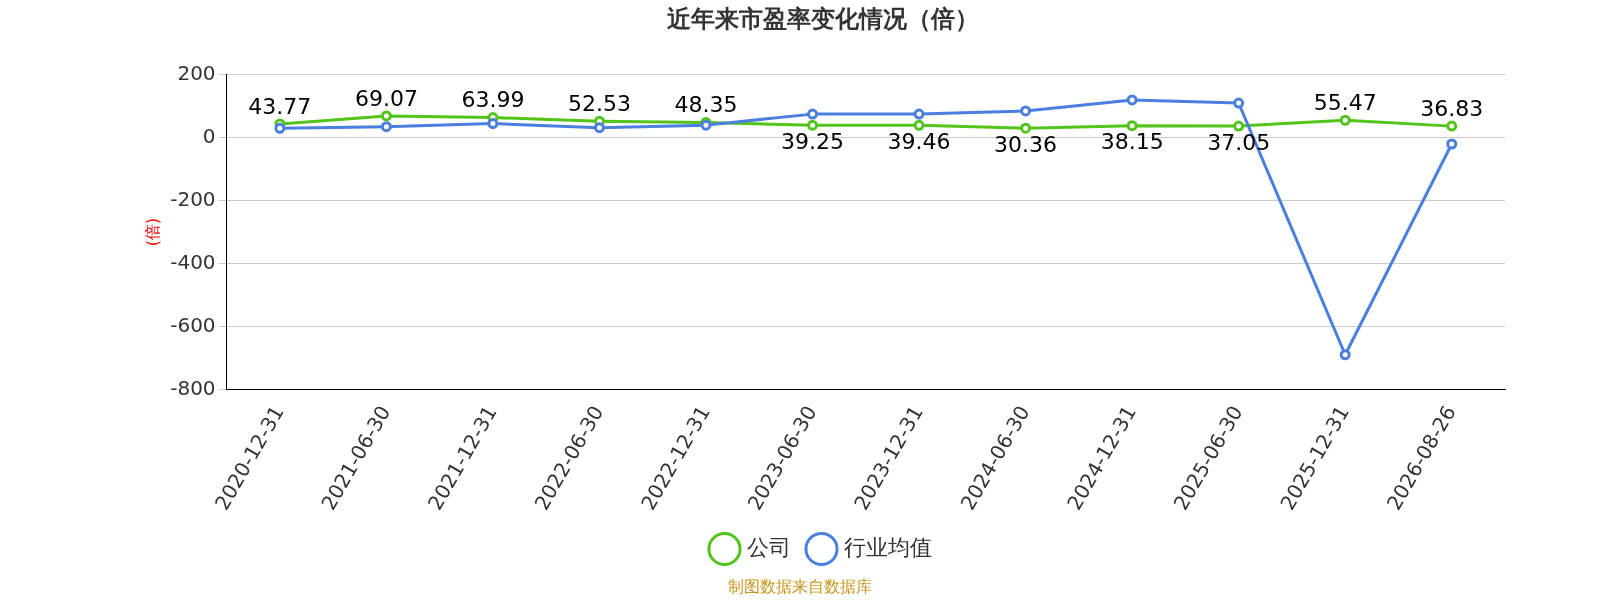  What do you see at coordinates (768, 547) in the screenshot?
I see `legend-label: 公司` at bounding box center [768, 547].